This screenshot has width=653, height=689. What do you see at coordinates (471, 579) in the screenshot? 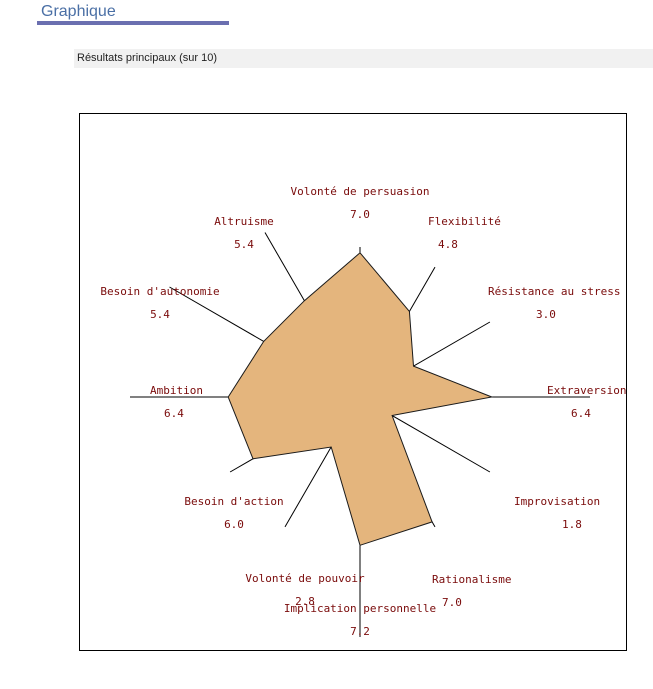
I see `axis-label: Rationalisme` at bounding box center [471, 579].